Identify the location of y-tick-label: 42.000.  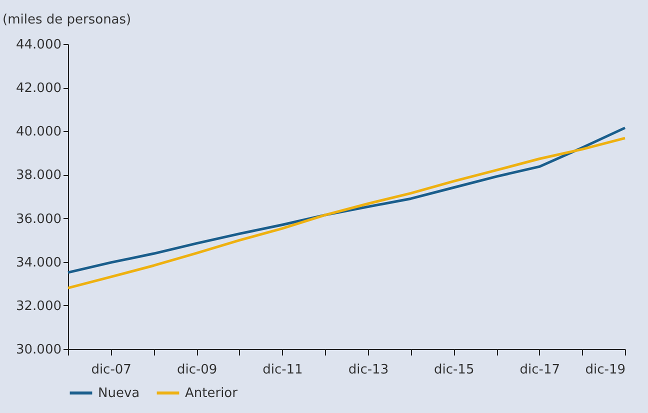
(39, 88).